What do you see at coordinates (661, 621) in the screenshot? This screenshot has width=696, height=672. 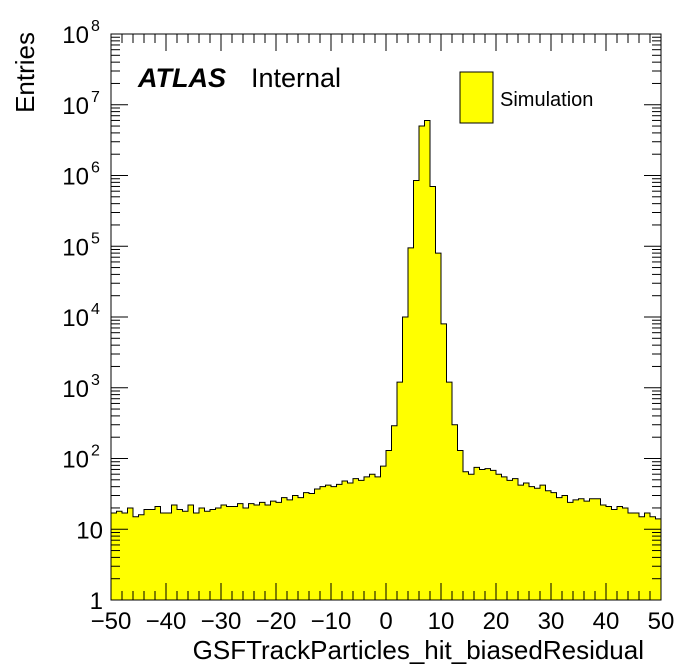 I see `x-tick-label: 50` at bounding box center [661, 621].